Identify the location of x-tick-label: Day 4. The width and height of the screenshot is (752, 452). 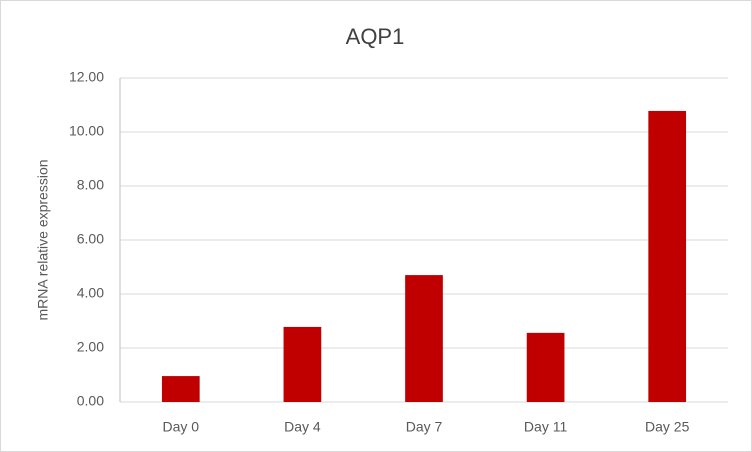
(302, 427).